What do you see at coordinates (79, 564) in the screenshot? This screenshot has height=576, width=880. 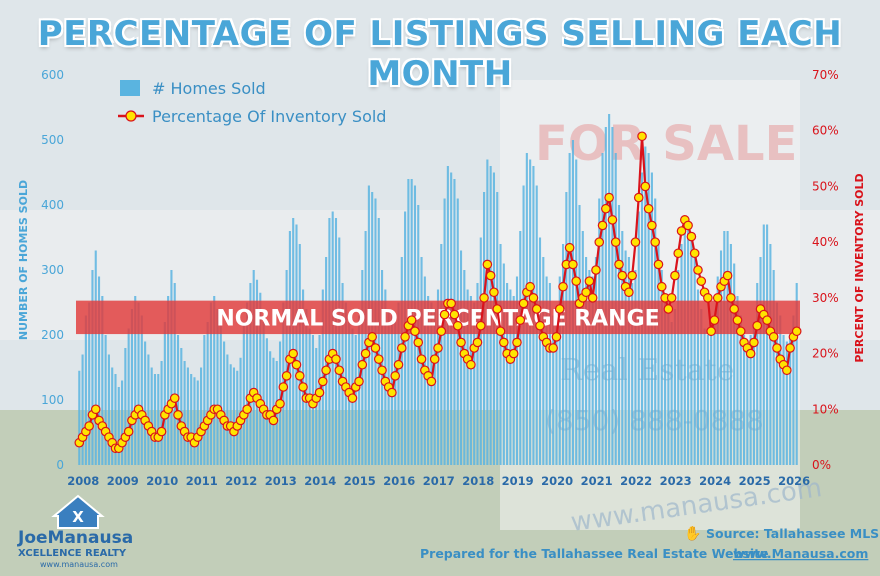 I see `logo-url: www.manausa.com` at bounding box center [79, 564].